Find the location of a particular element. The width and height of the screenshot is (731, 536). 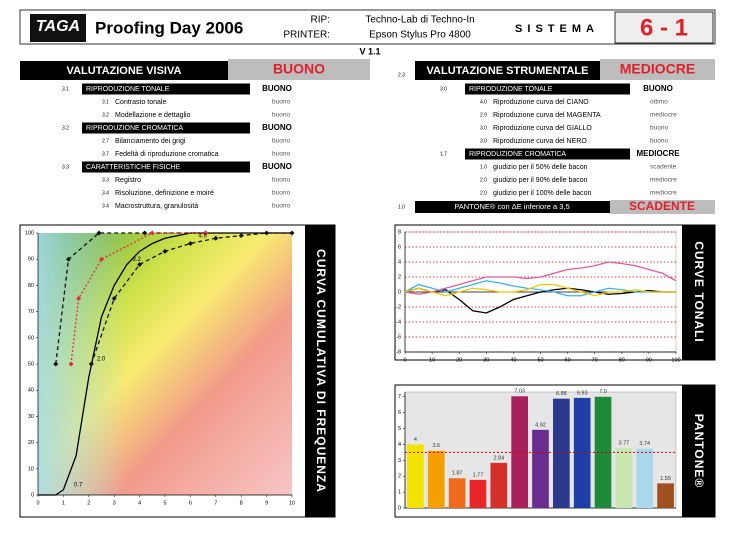

x-tick-label: 60 is located at coordinates (568, 360).